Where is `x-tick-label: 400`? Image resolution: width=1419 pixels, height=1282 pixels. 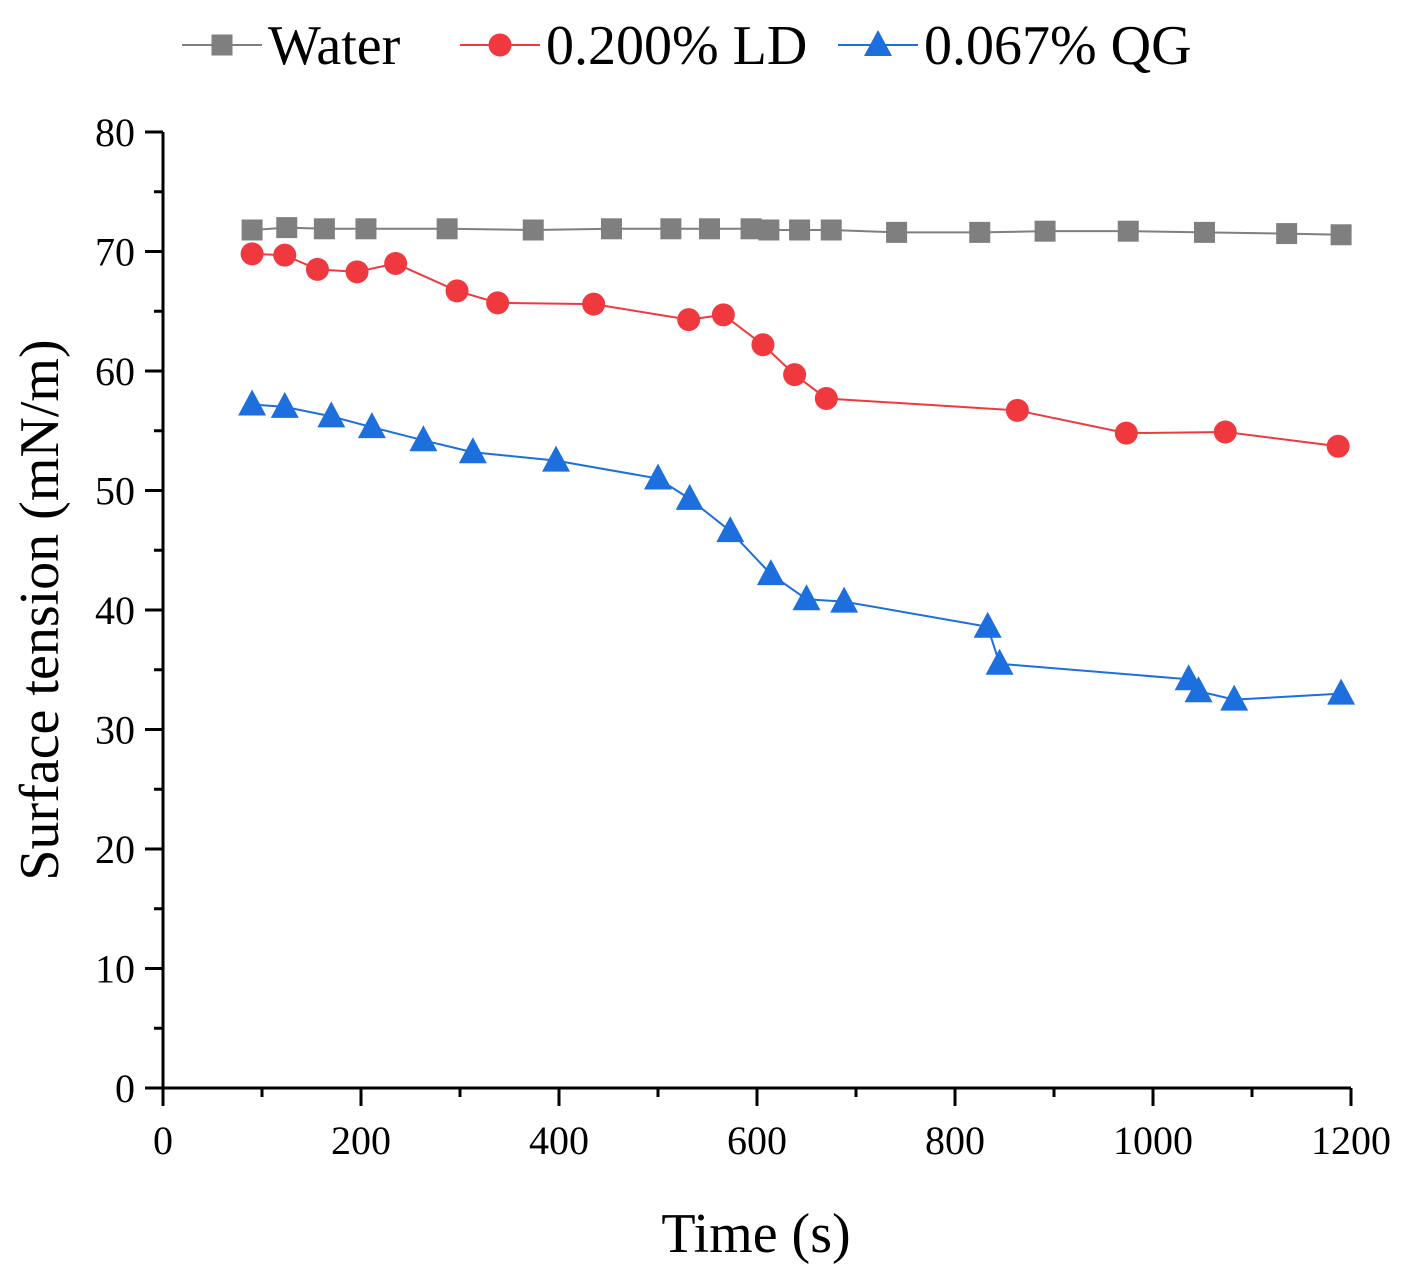 x-tick-label: 400 is located at coordinates (559, 1140).